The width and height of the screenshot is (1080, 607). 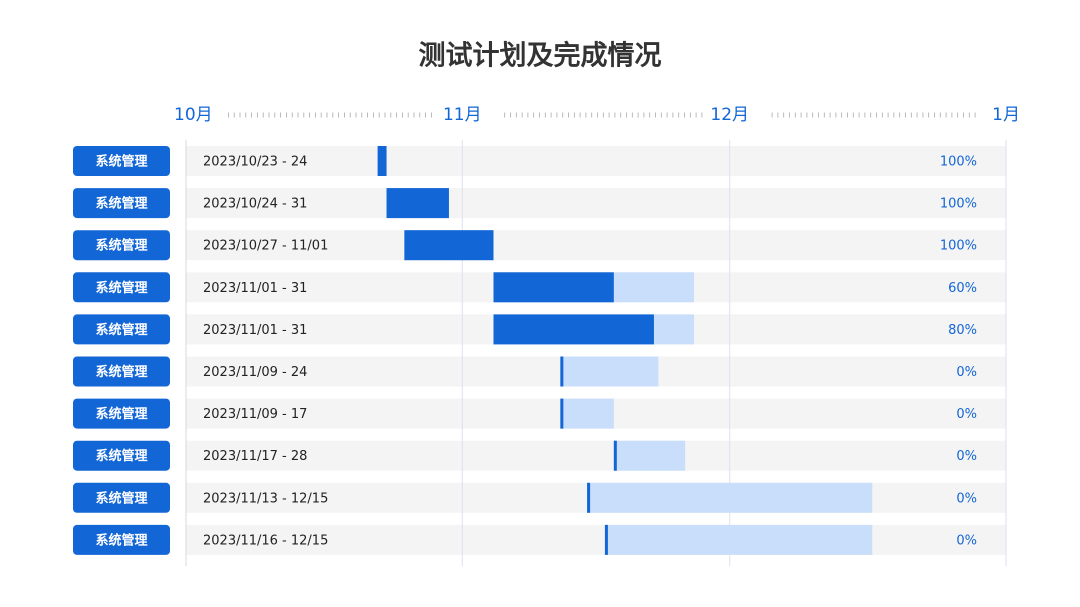 What do you see at coordinates (255, 162) in the screenshot?
I see `date-label: 2023/10/23 - 24` at bounding box center [255, 162].